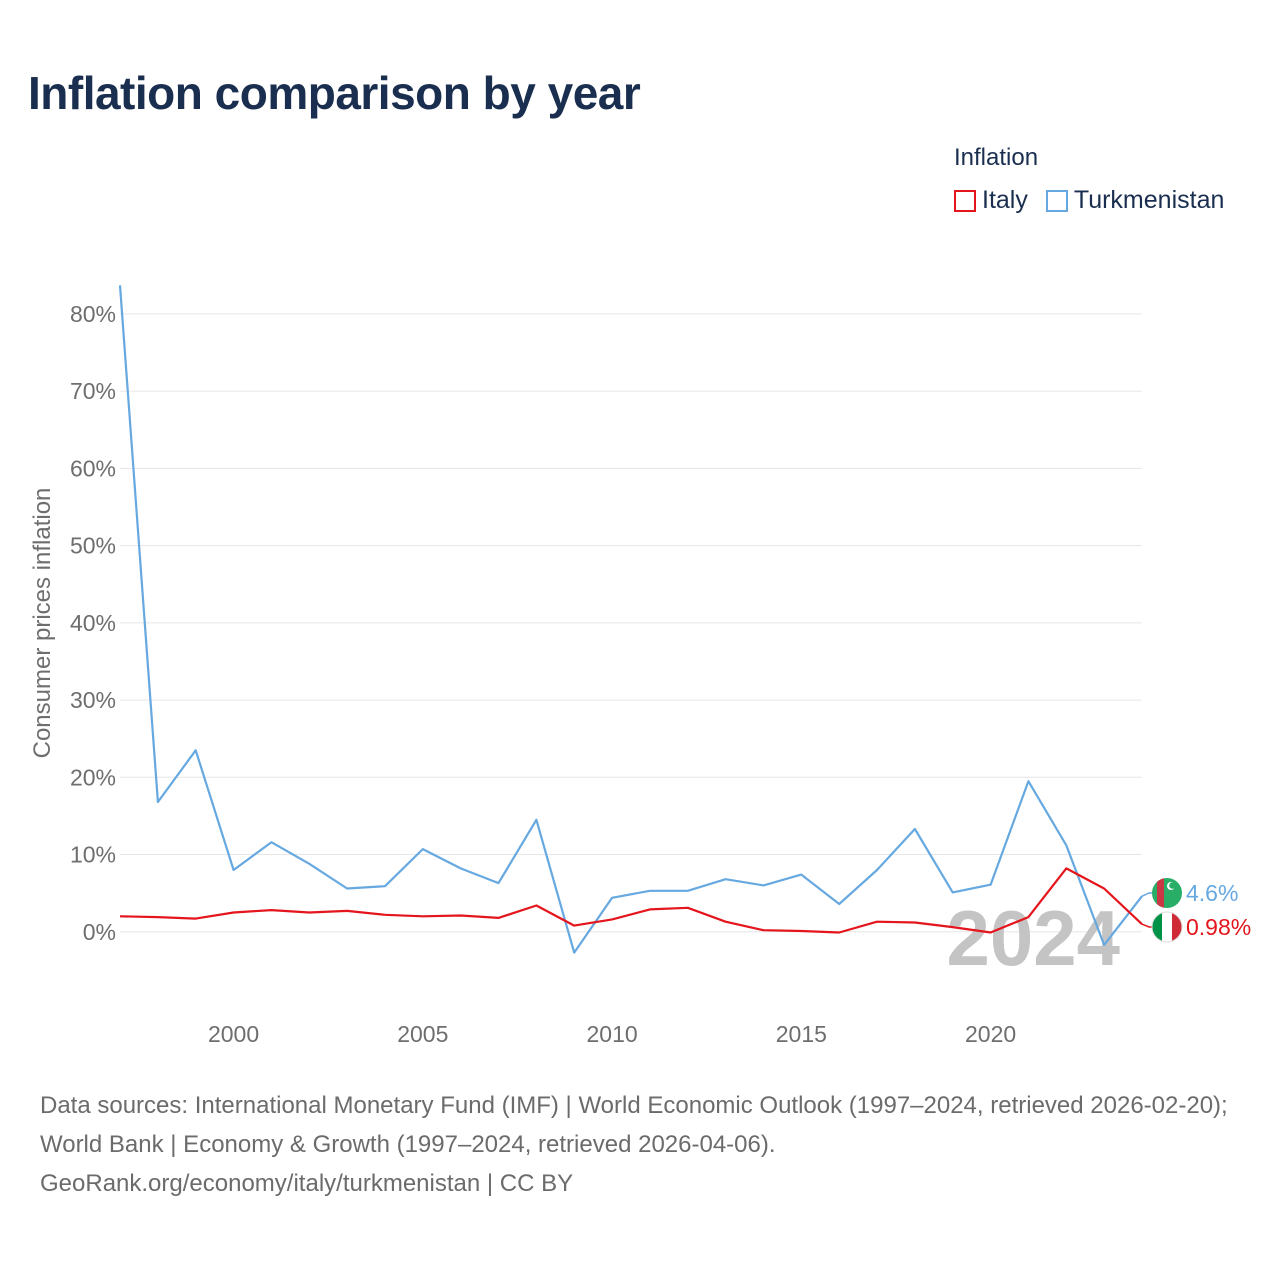 This screenshot has height=1280, width=1280. Describe the element at coordinates (801, 1034) in the screenshot. I see `x-tick-label: 2015` at that location.